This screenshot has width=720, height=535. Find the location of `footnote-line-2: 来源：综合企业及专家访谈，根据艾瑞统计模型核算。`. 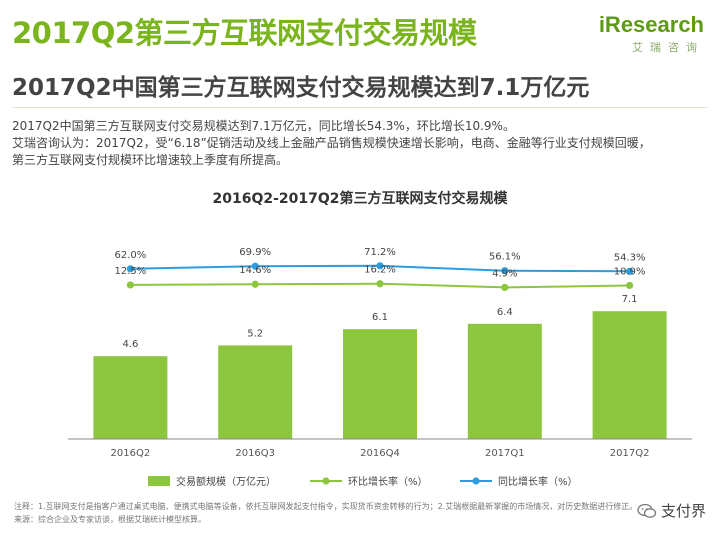

footnote-line-2: 来源：综合企业及专家访谈，根据艾瑞统计模型核算。 is located at coordinates (110, 519).